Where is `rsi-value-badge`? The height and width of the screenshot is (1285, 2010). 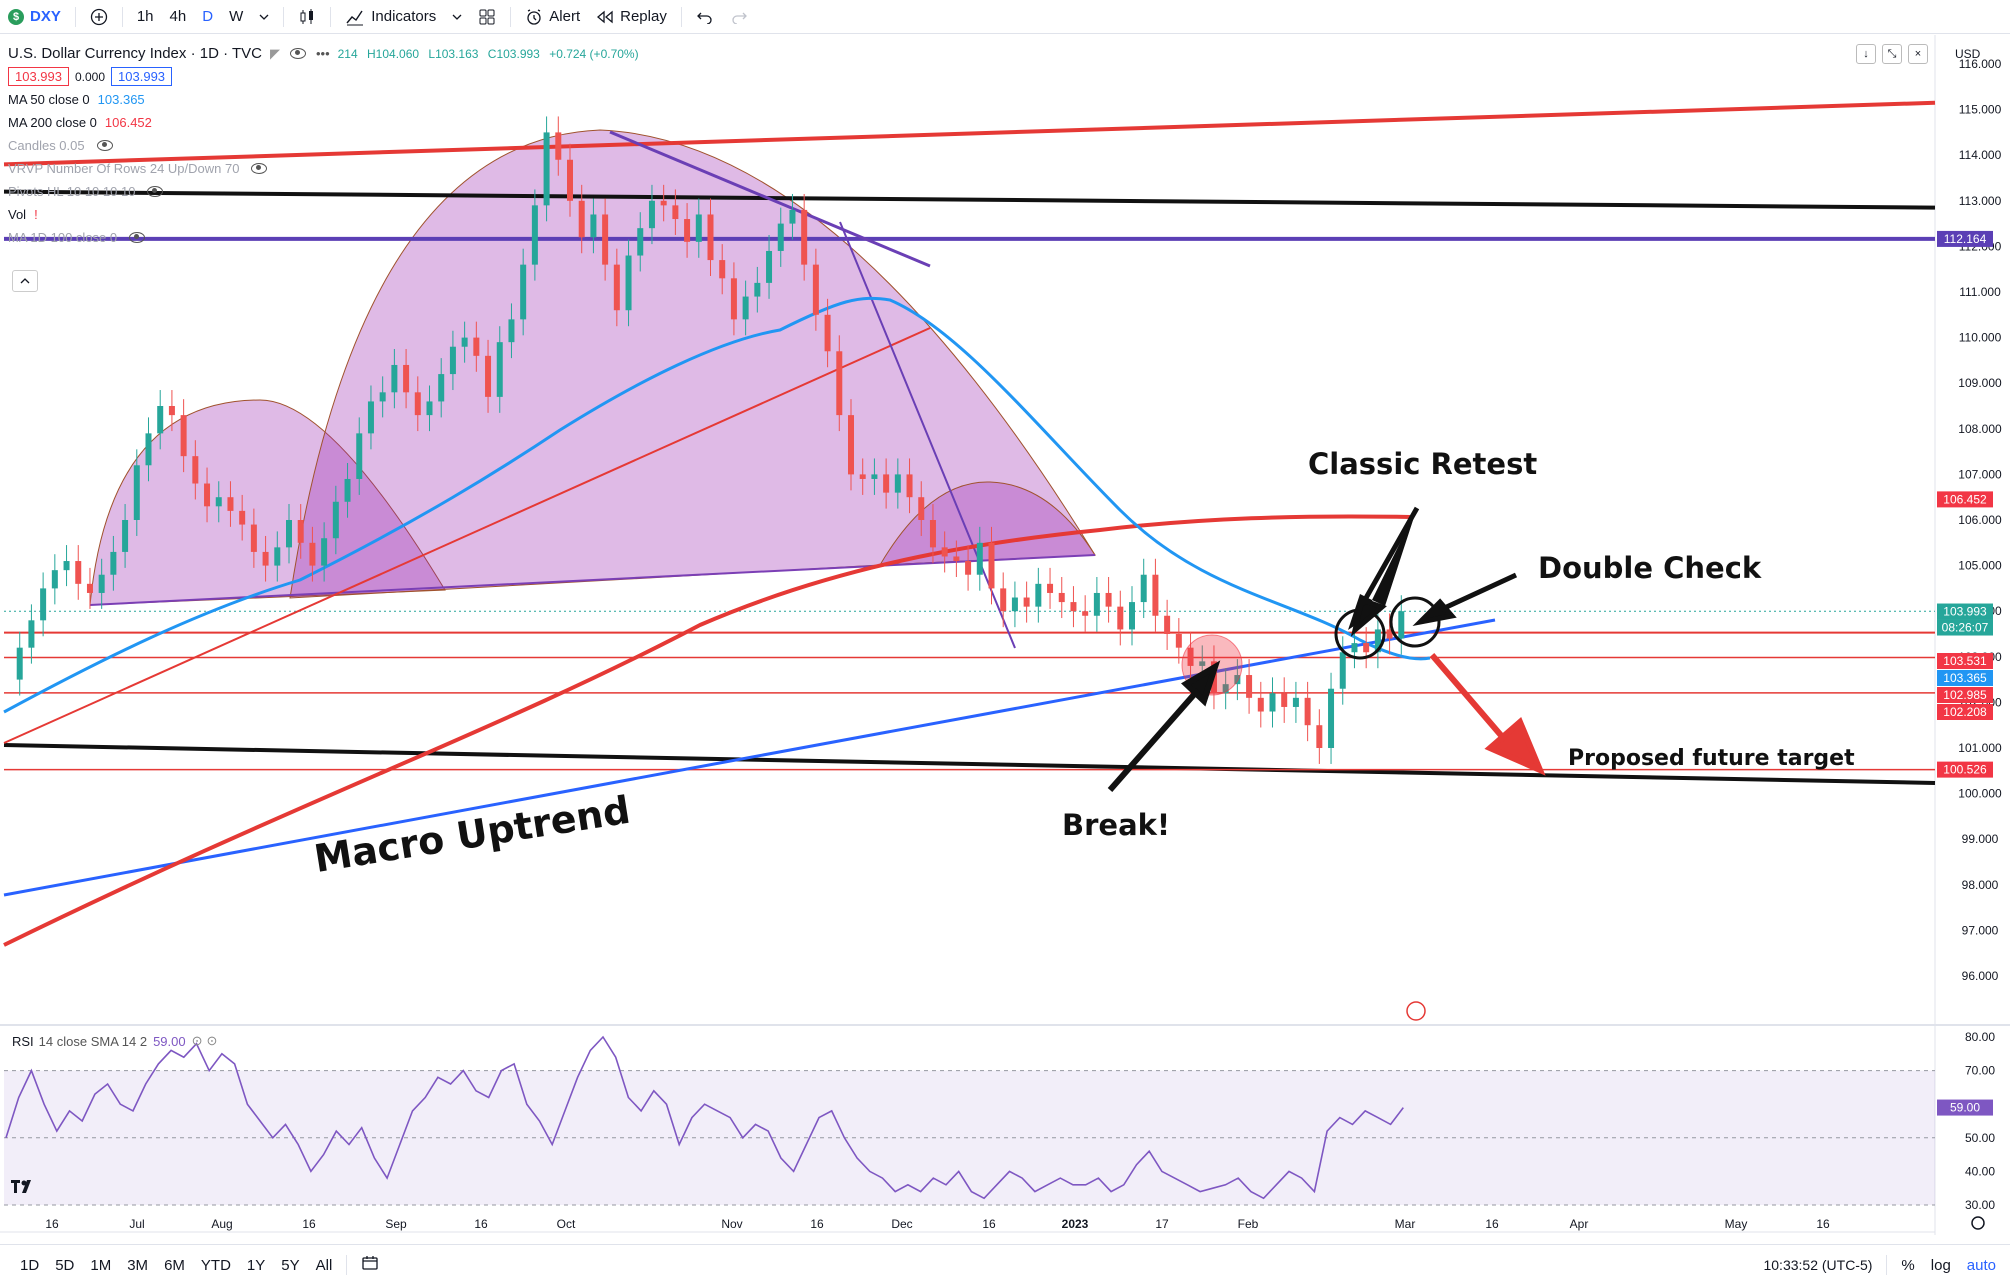
rsi-value-badge is located at coordinates (1965, 1107).